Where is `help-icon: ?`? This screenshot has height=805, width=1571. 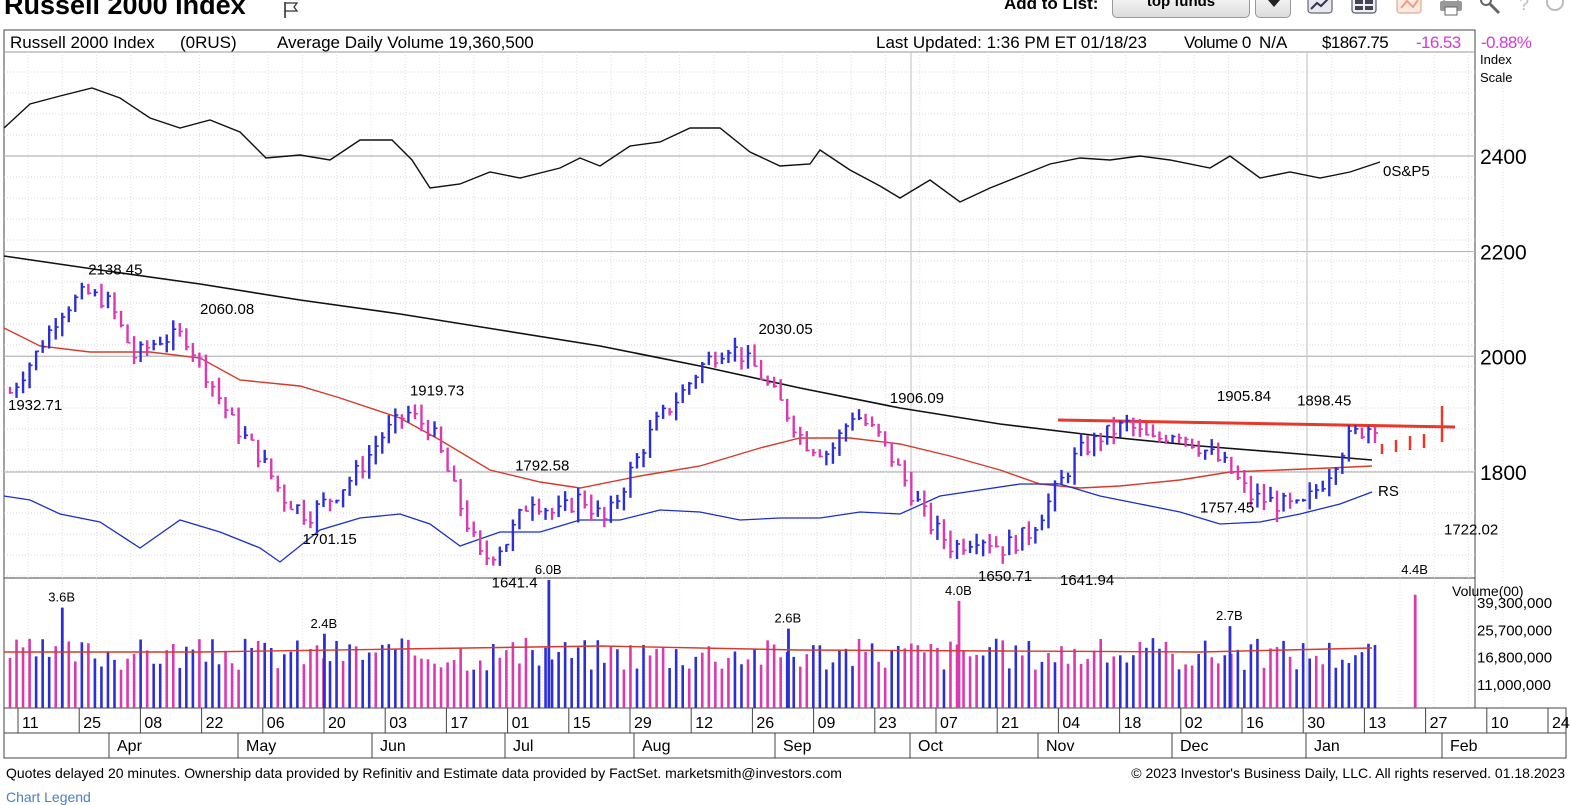 help-icon: ? is located at coordinates (1544, 8).